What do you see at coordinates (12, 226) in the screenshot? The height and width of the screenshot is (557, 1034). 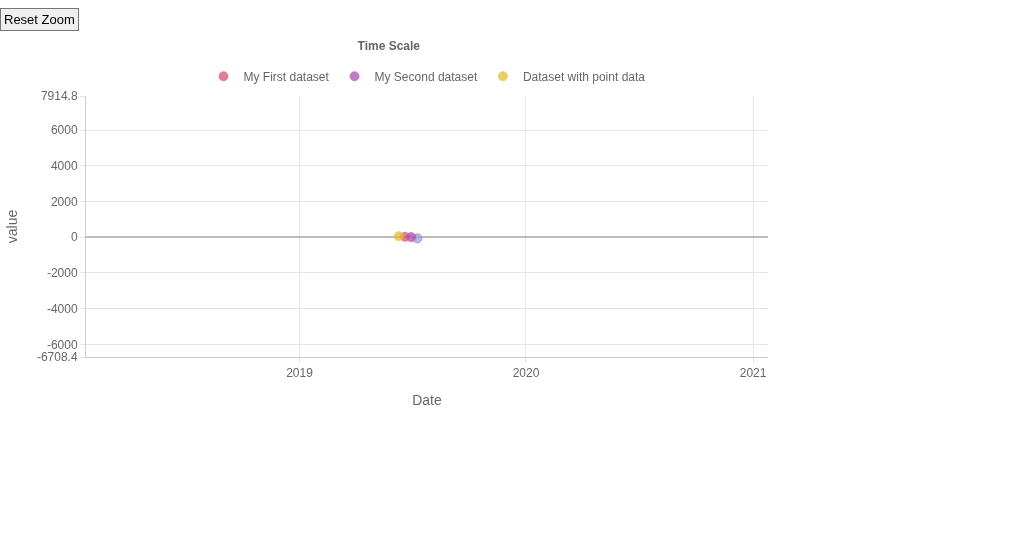 I see `y-axis-title: value` at bounding box center [12, 226].